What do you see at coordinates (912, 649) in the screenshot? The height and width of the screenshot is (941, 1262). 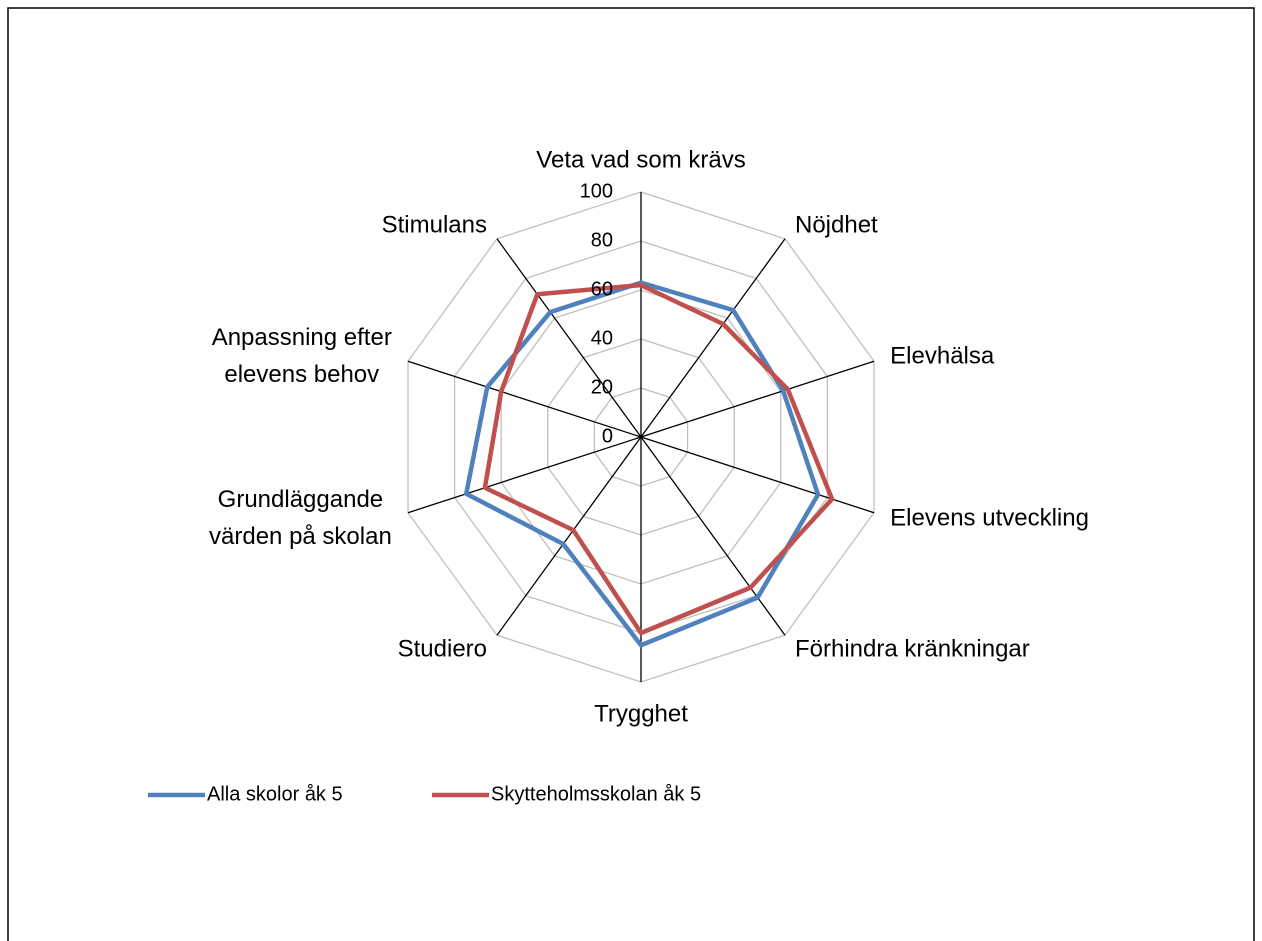 I see `category-label: Förhindra kränkningar` at bounding box center [912, 649].